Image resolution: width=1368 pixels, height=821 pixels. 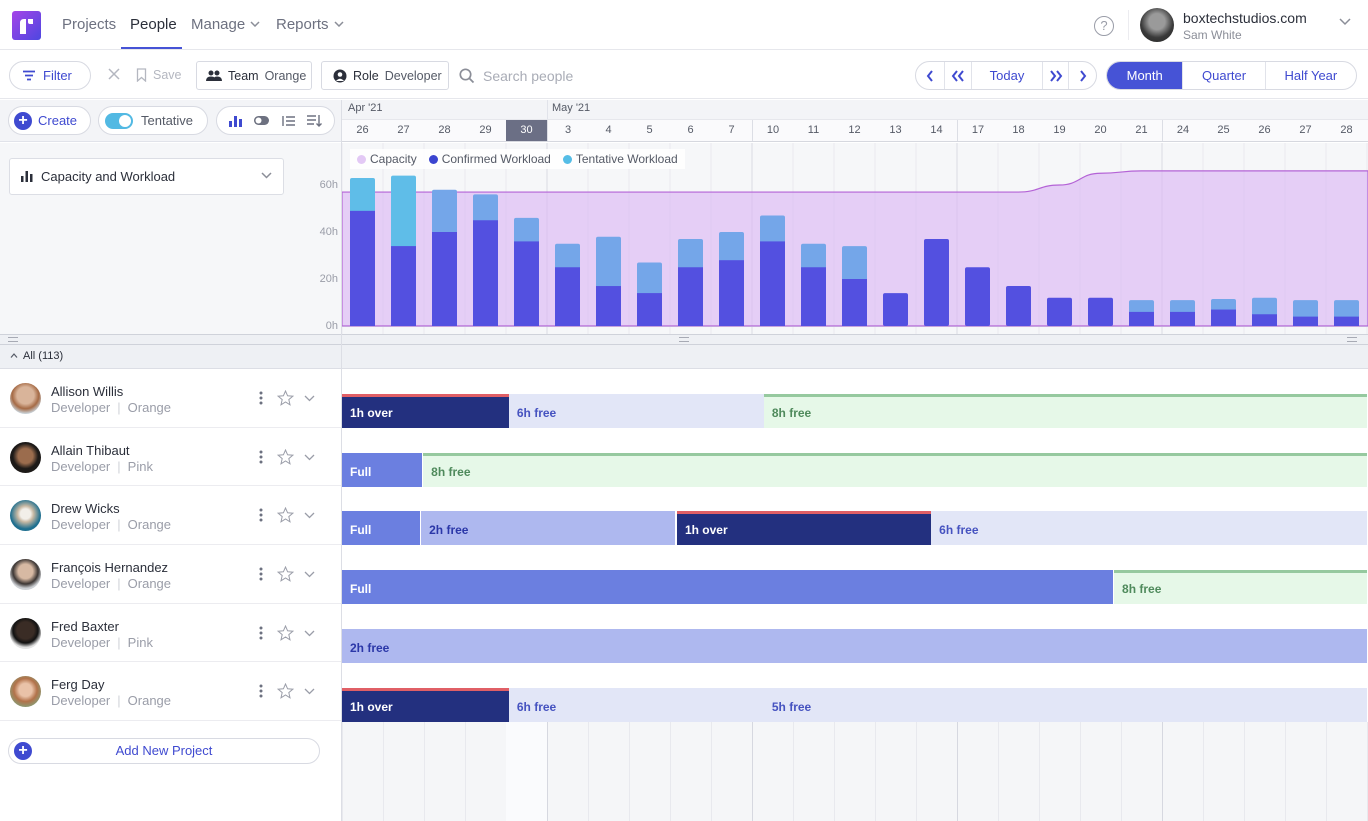 What do you see at coordinates (1082, 75) in the screenshot?
I see `next-button` at bounding box center [1082, 75].